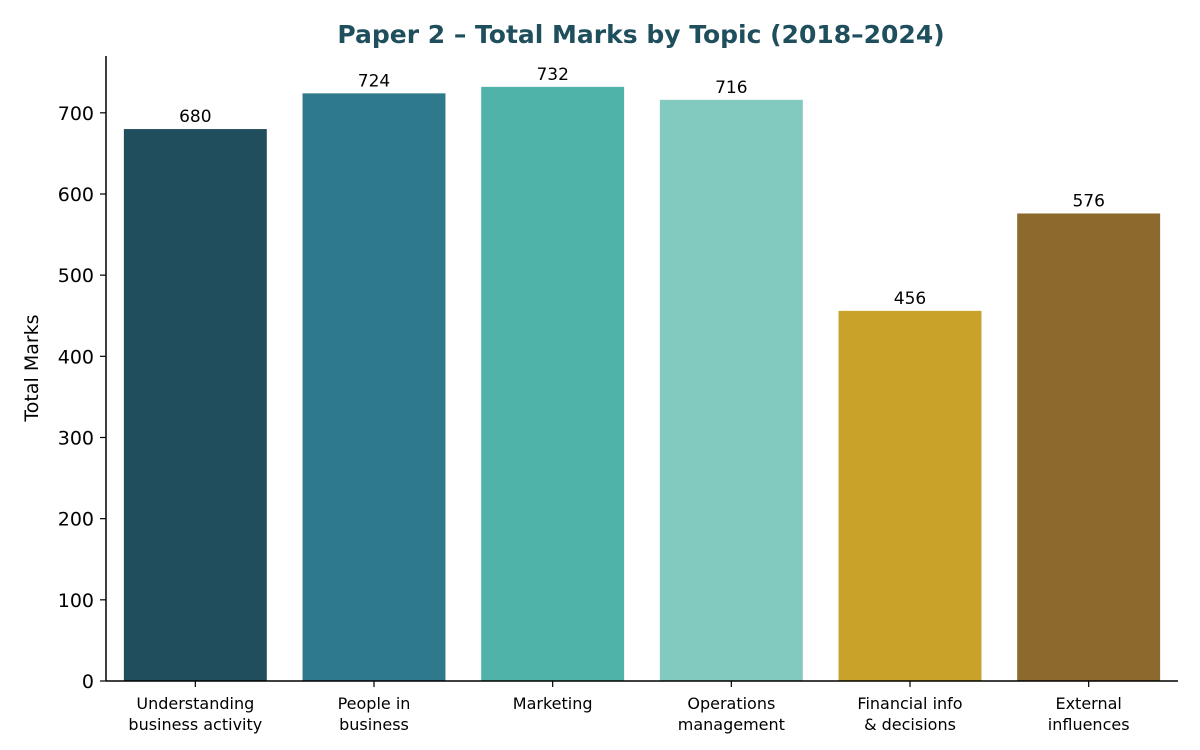 The height and width of the screenshot is (750, 1200). I want to click on x-tick-label: Financial info & decisions, so click(909, 714).